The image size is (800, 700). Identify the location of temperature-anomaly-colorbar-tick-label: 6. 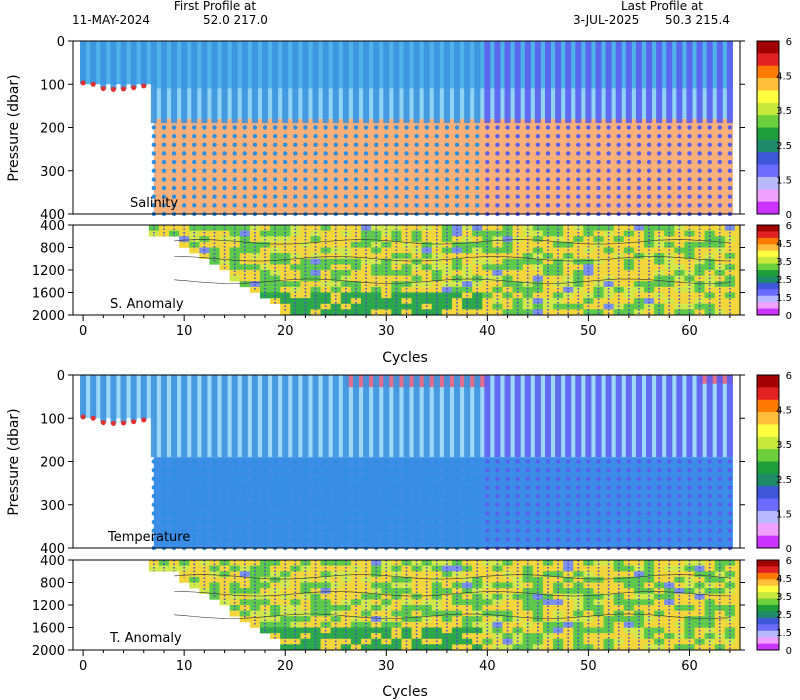
(789, 561).